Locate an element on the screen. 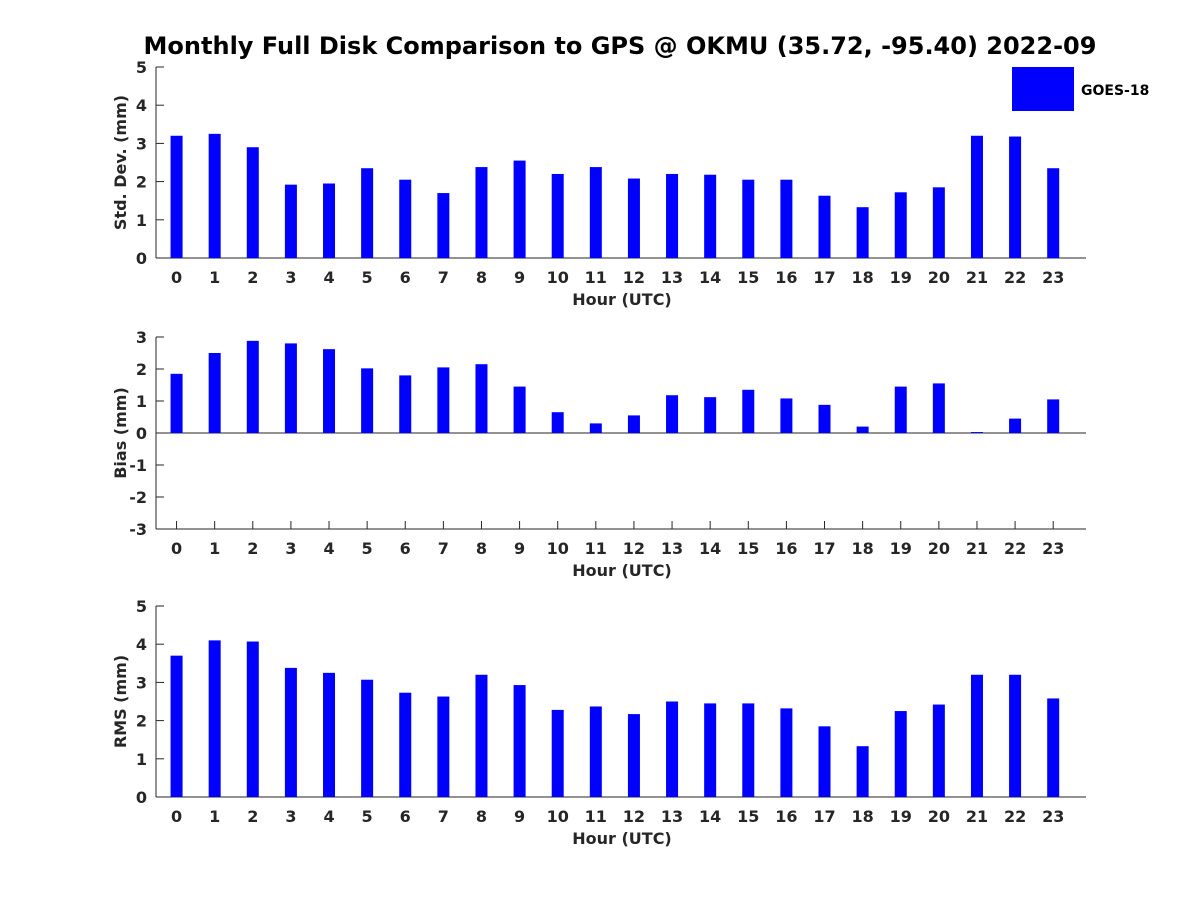 This screenshot has height=900, width=1200. y-tick-label: -1 is located at coordinates (138, 465).